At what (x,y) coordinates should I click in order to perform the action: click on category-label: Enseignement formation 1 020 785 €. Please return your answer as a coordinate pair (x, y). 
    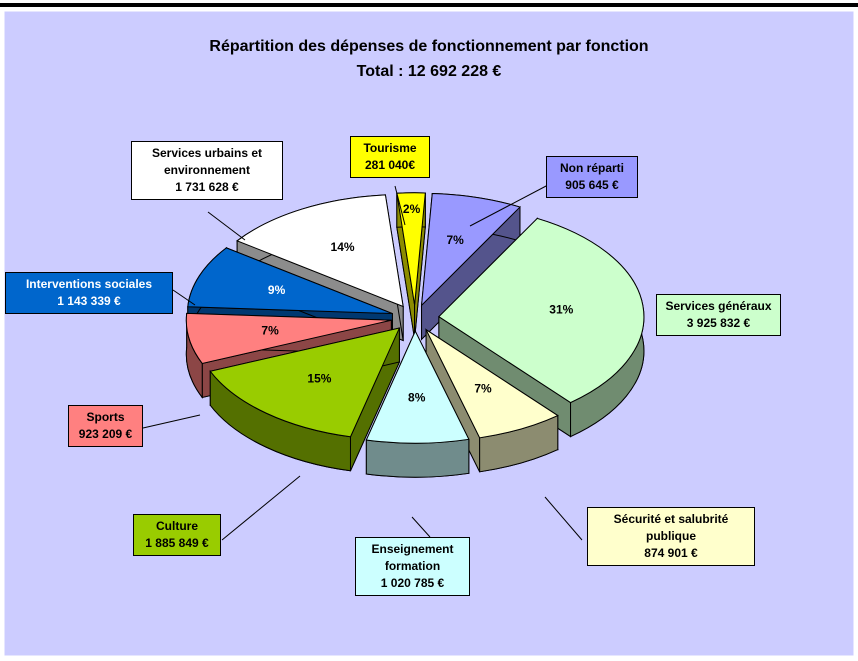
    Looking at the image, I should click on (412, 566).